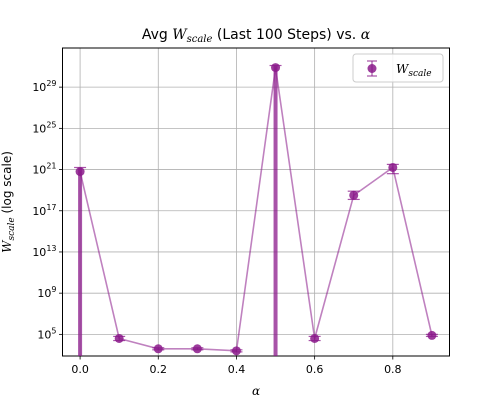 Image resolution: width=500 pixels, height=400 pixels. I want to click on legend-swatch-marker, so click(372, 68).